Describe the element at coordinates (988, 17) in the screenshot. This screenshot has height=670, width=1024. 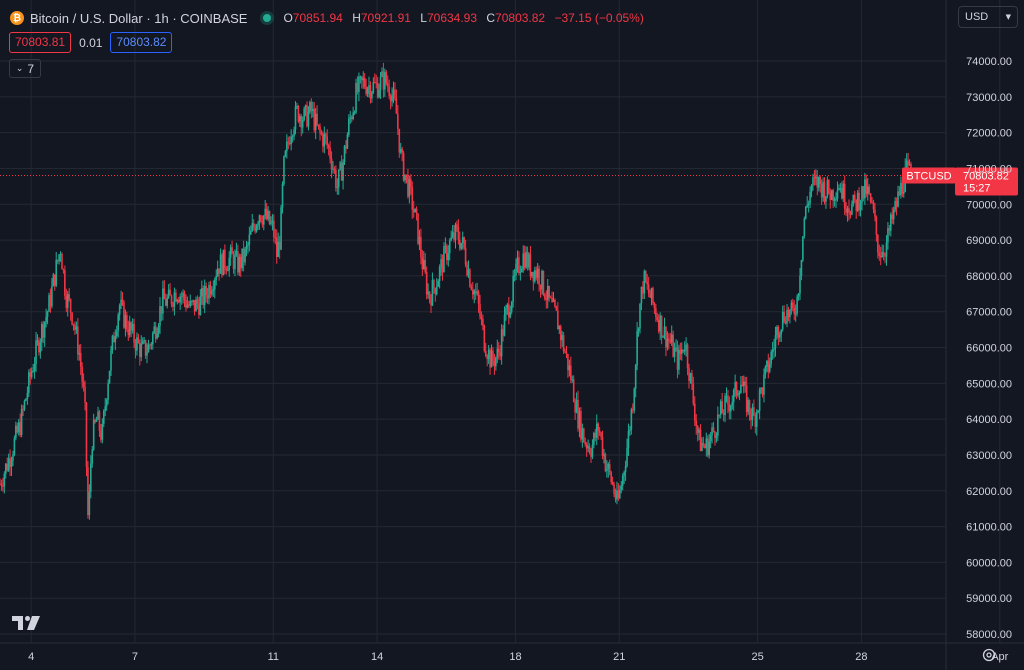
I see `currency-select: USD ▼` at that location.